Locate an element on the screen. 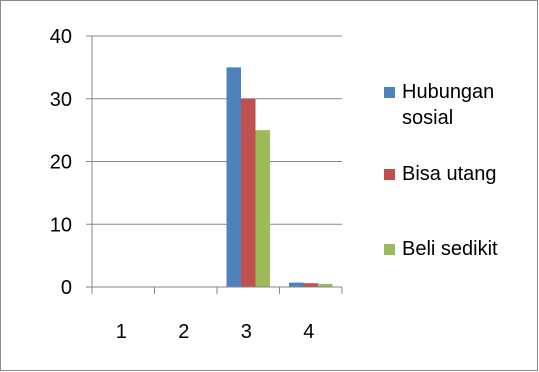 This screenshot has height=372, width=539. x-tick-label-3: 3 is located at coordinates (246, 332).